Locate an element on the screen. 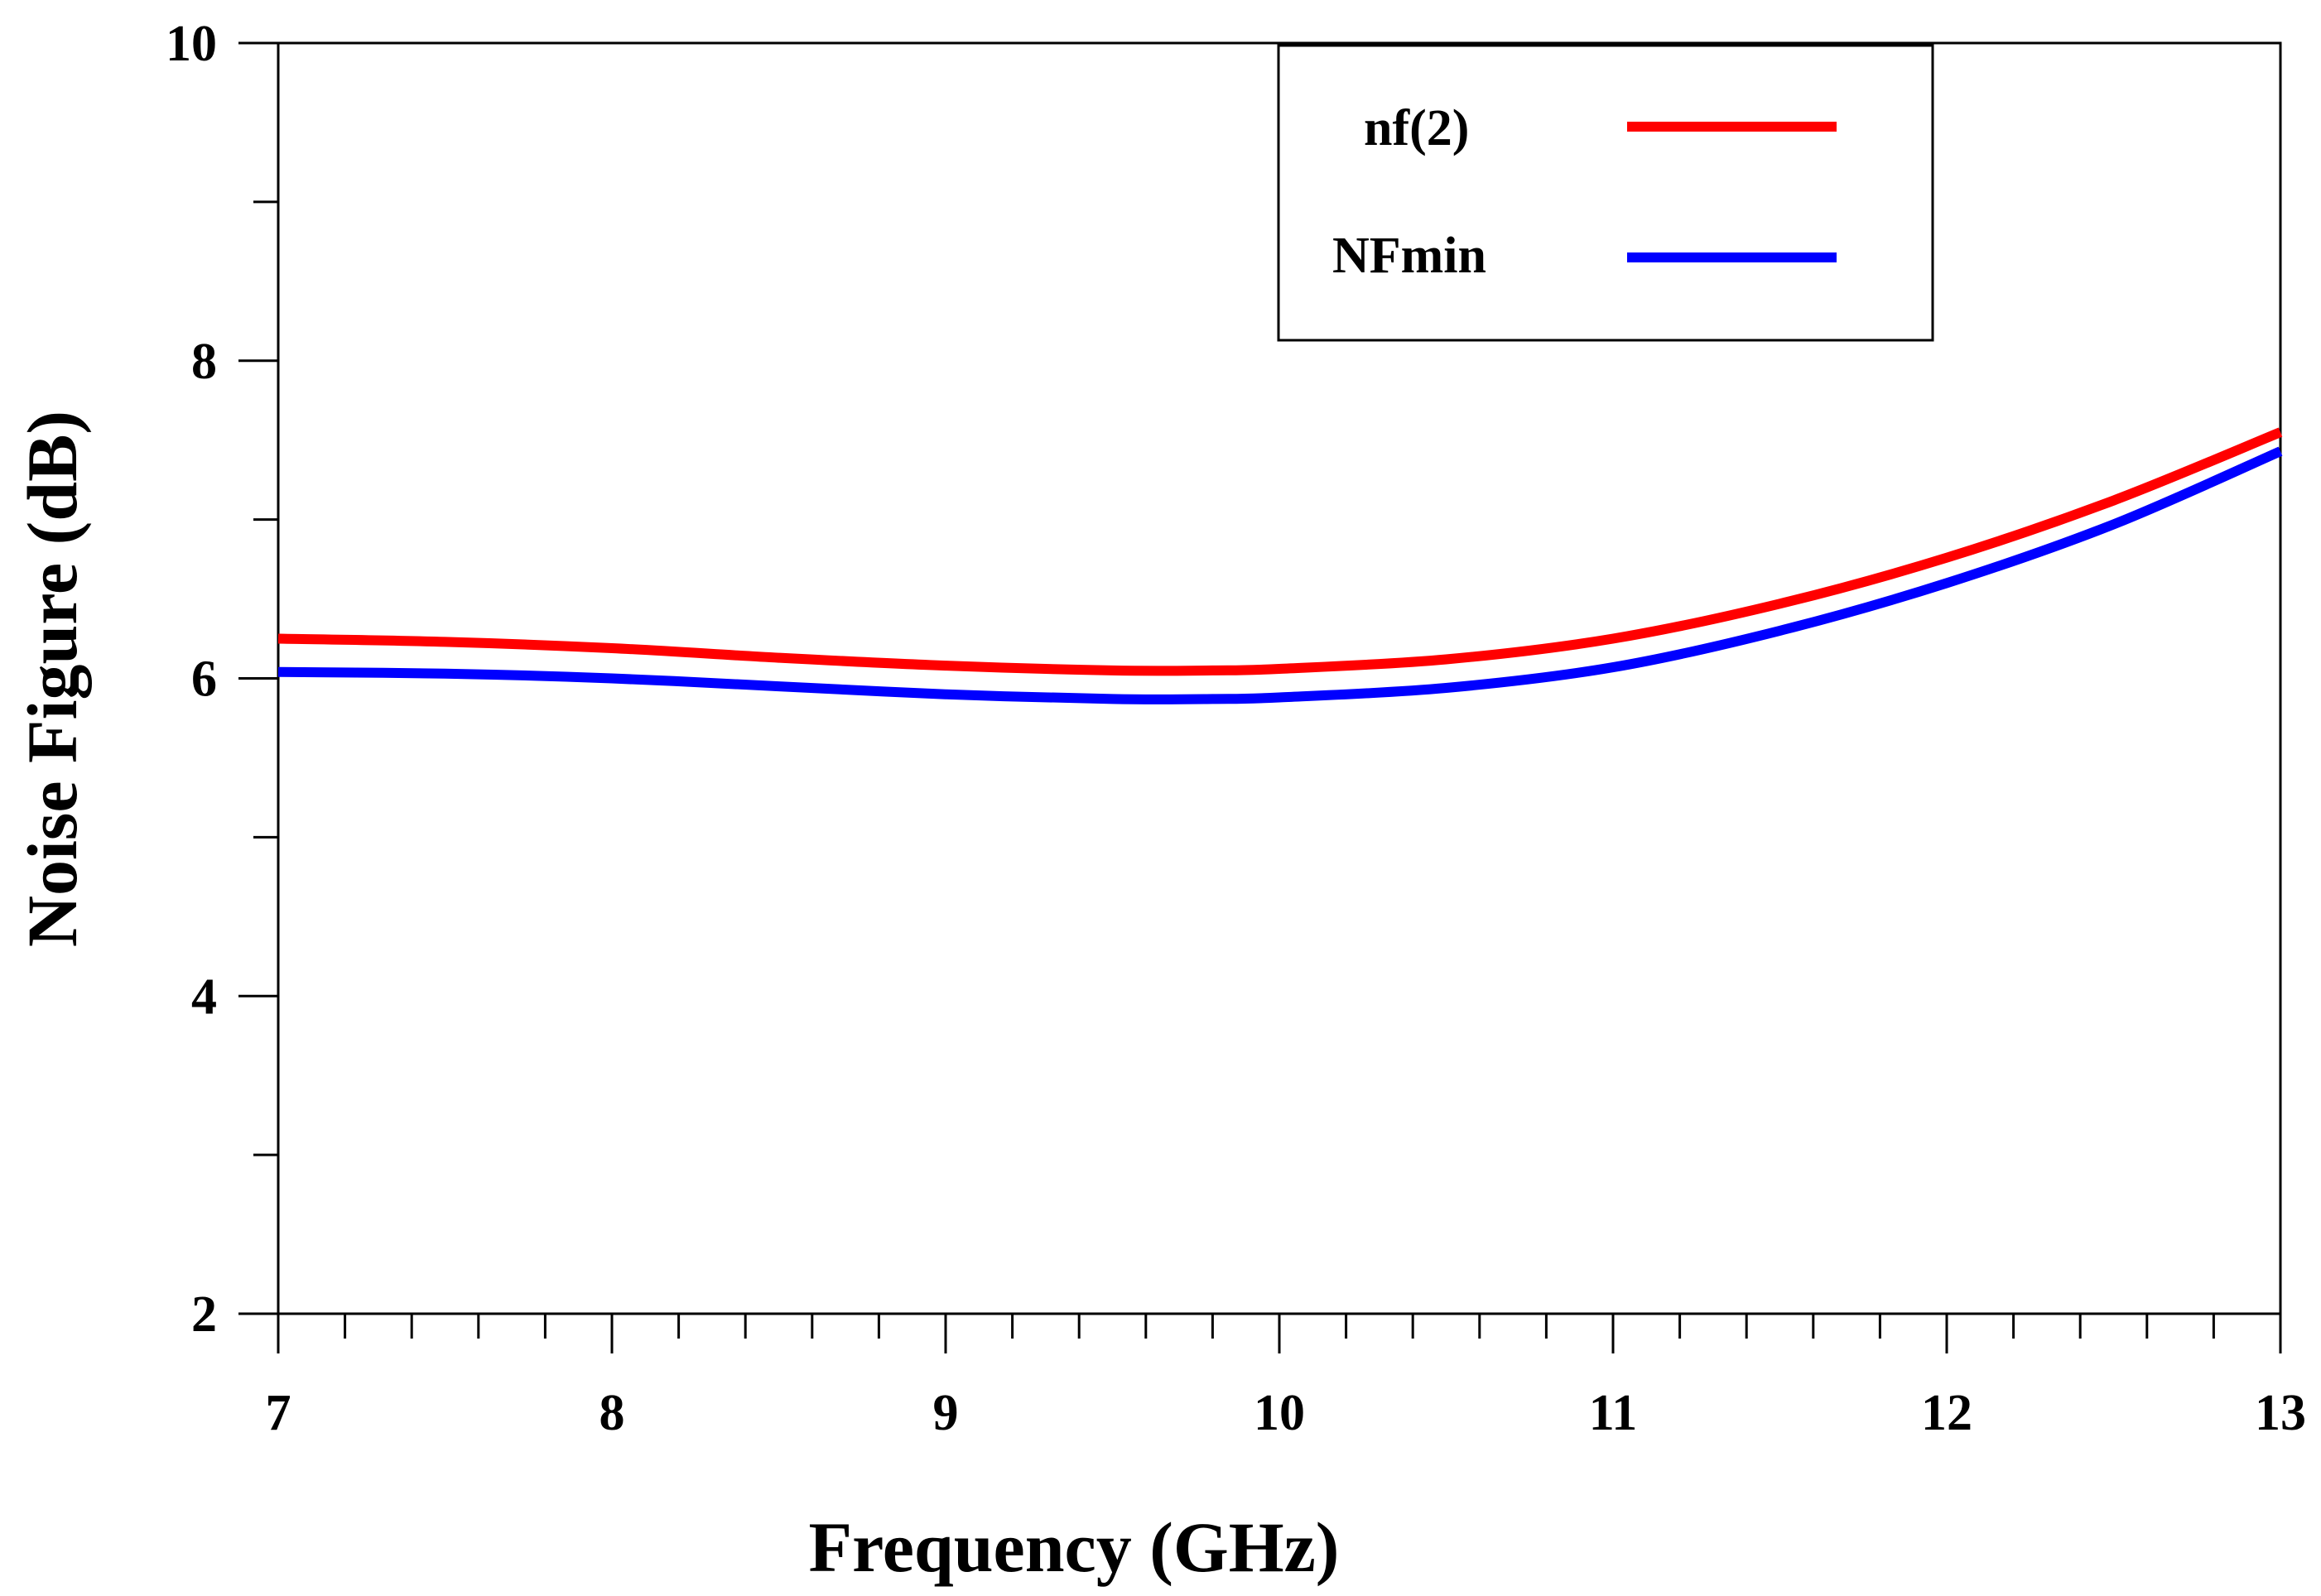 This screenshot has width=2321, height=1596. y-tick-label: 8 is located at coordinates (204, 362).